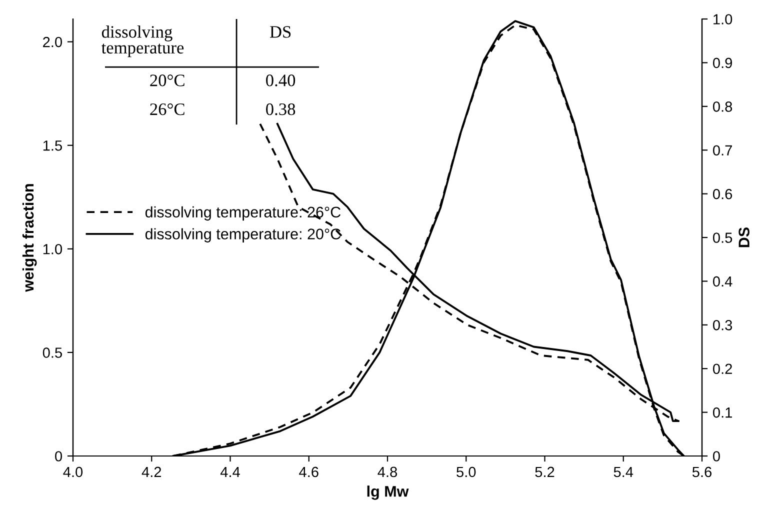  Describe the element at coordinates (152, 471) in the screenshot. I see `x-tick-label: 4.2` at that location.